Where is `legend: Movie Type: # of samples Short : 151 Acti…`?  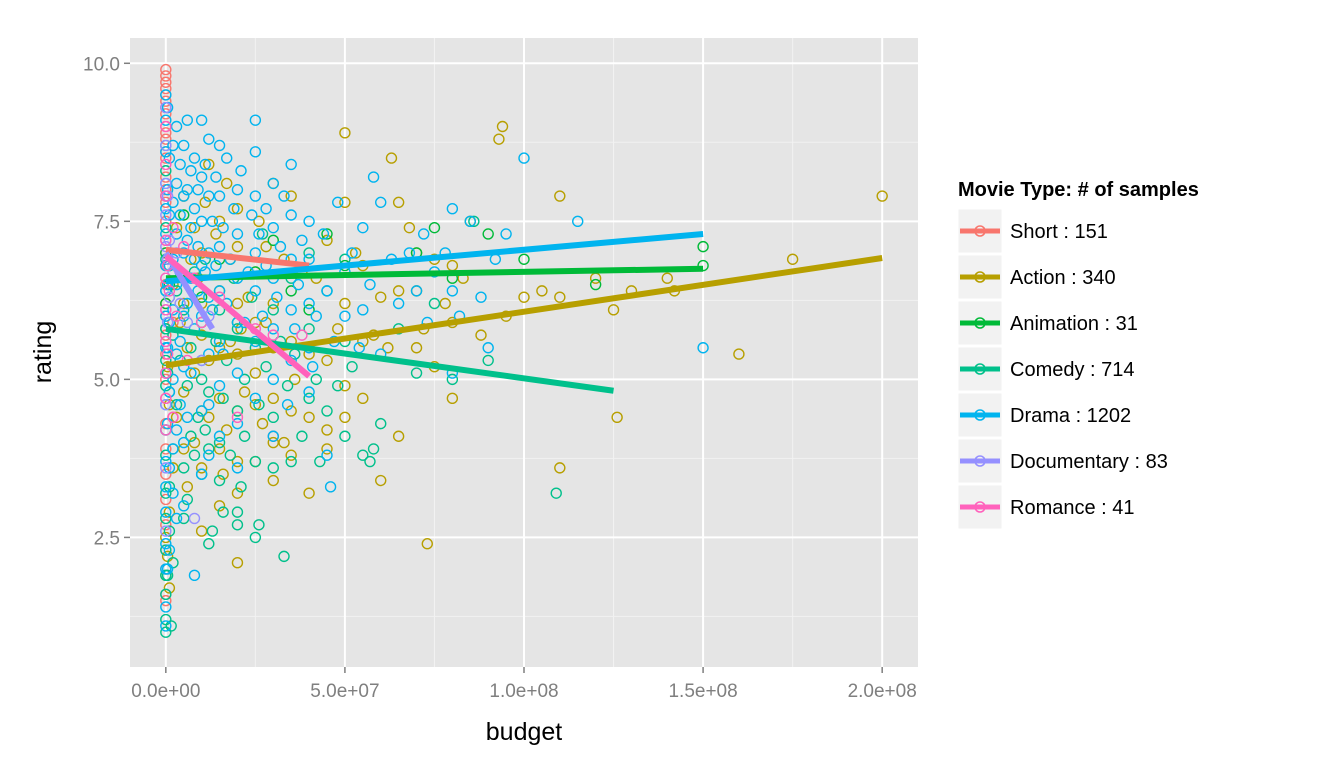
legend: Movie Type: # of samples Short : 151 Acti… is located at coordinates (1078, 354).